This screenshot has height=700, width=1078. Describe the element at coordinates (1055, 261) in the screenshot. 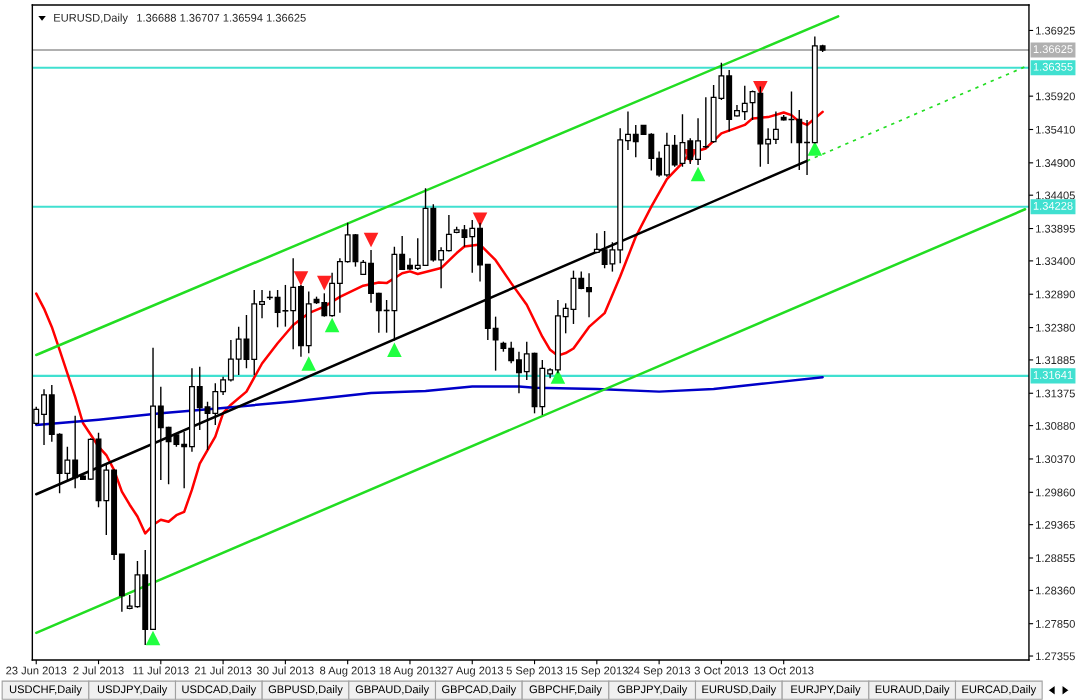

I see `y-tick-label: 1.33400` at that location.